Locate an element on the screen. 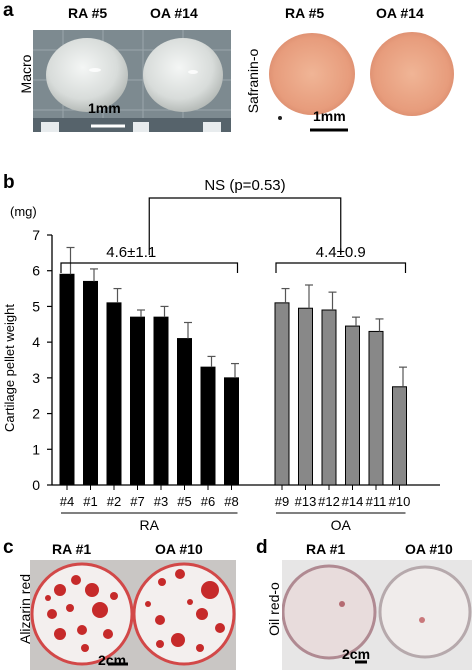 This screenshot has width=473, height=672. alizarin-photo is located at coordinates (133, 615).